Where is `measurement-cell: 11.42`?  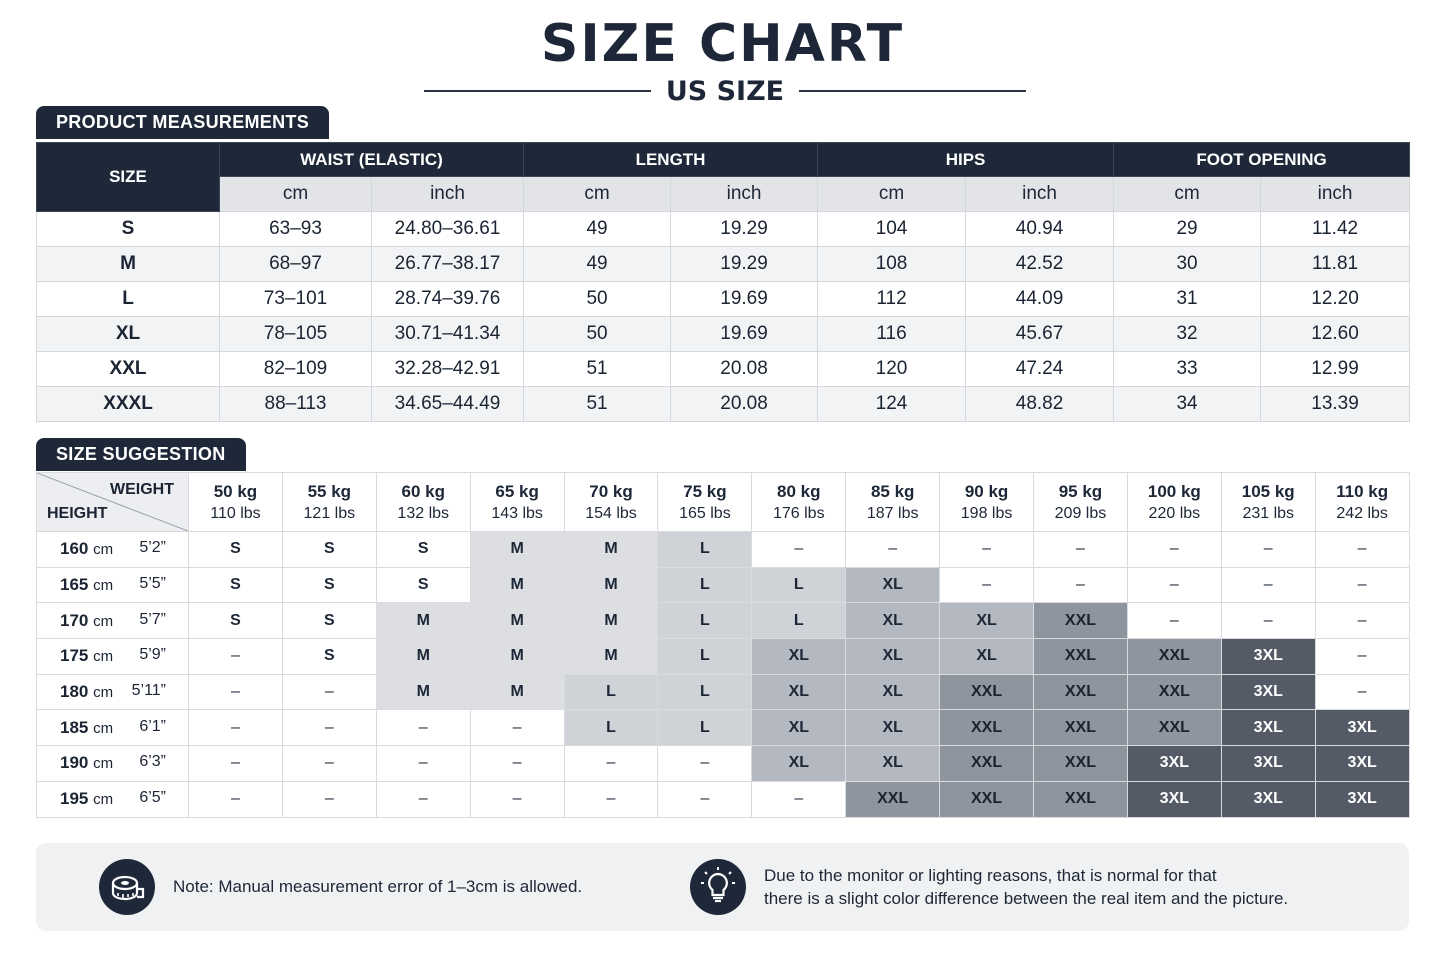
measurement-cell: 11.42 is located at coordinates (1335, 229).